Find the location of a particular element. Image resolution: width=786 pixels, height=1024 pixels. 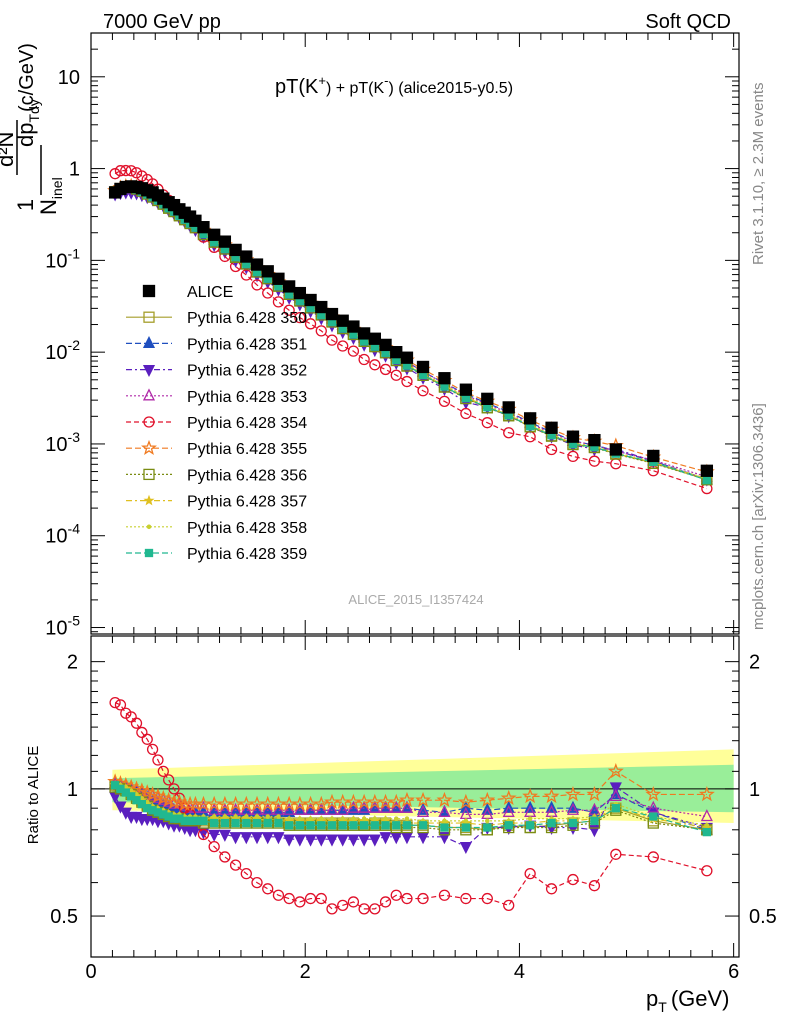

legend-label-9: Pythia 6.428 358 is located at coordinates (247, 528).